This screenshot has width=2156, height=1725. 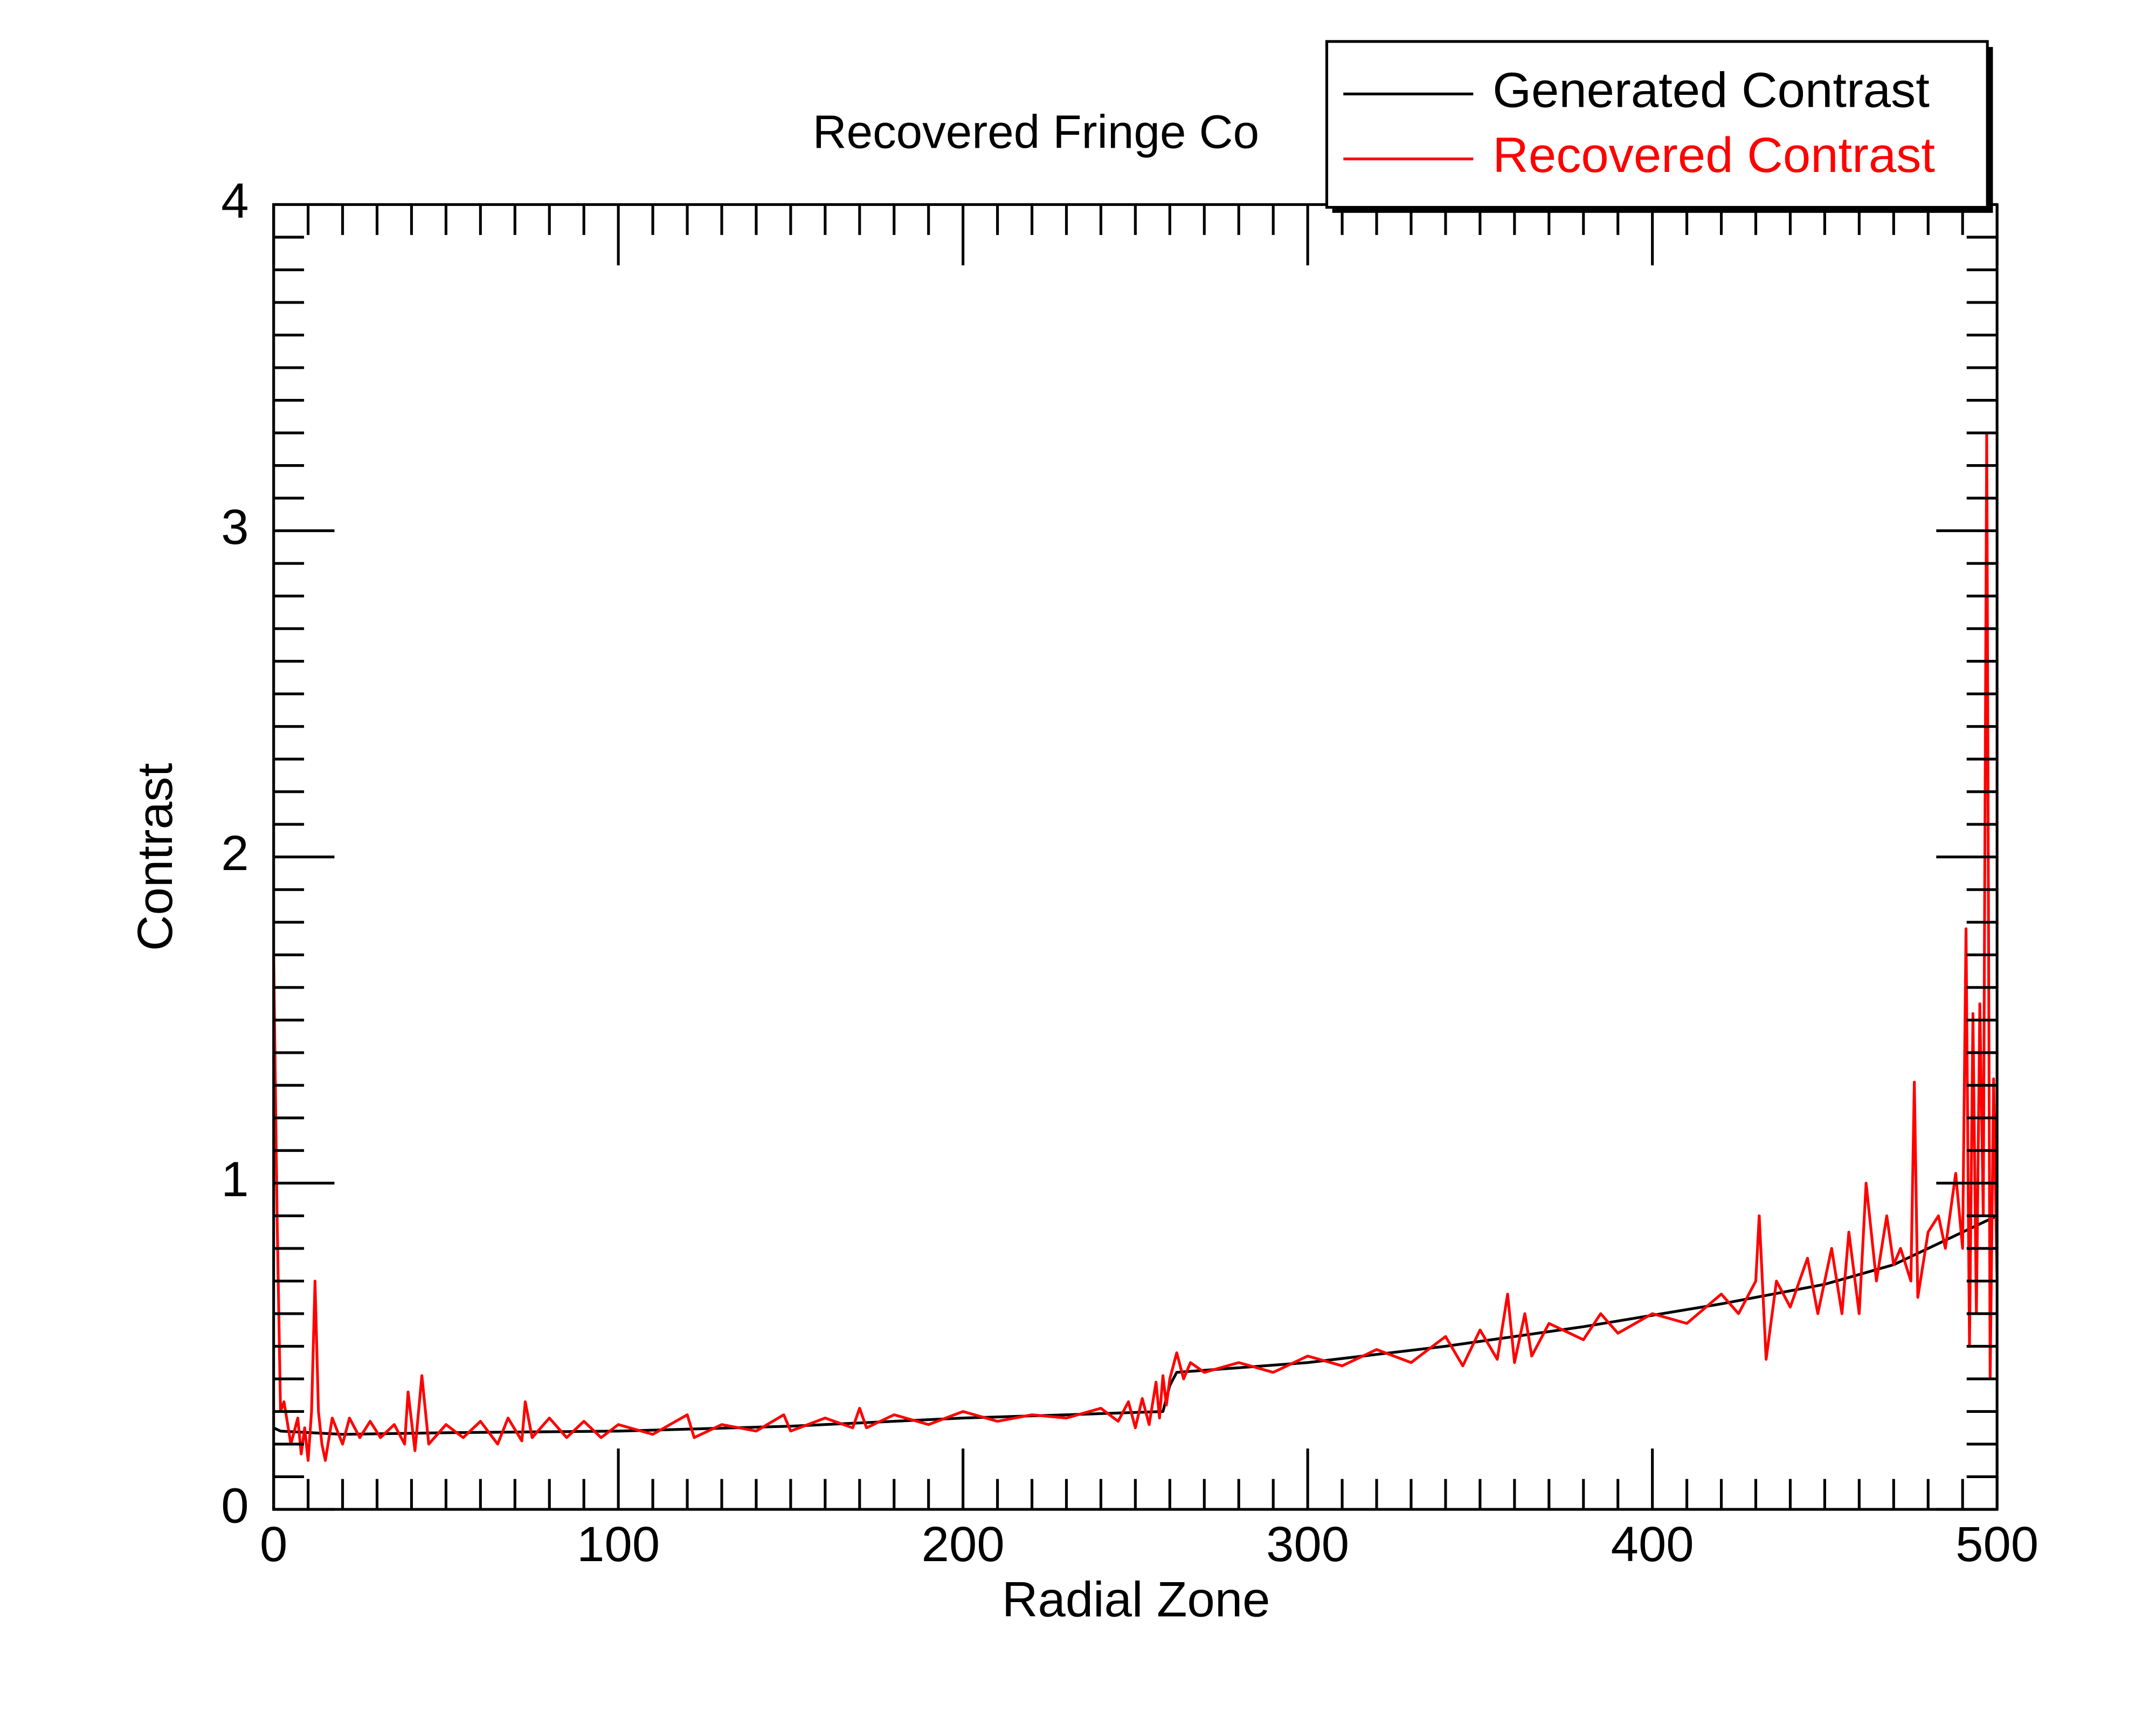 I want to click on y-axis-label: Contrast, so click(x=155, y=857).